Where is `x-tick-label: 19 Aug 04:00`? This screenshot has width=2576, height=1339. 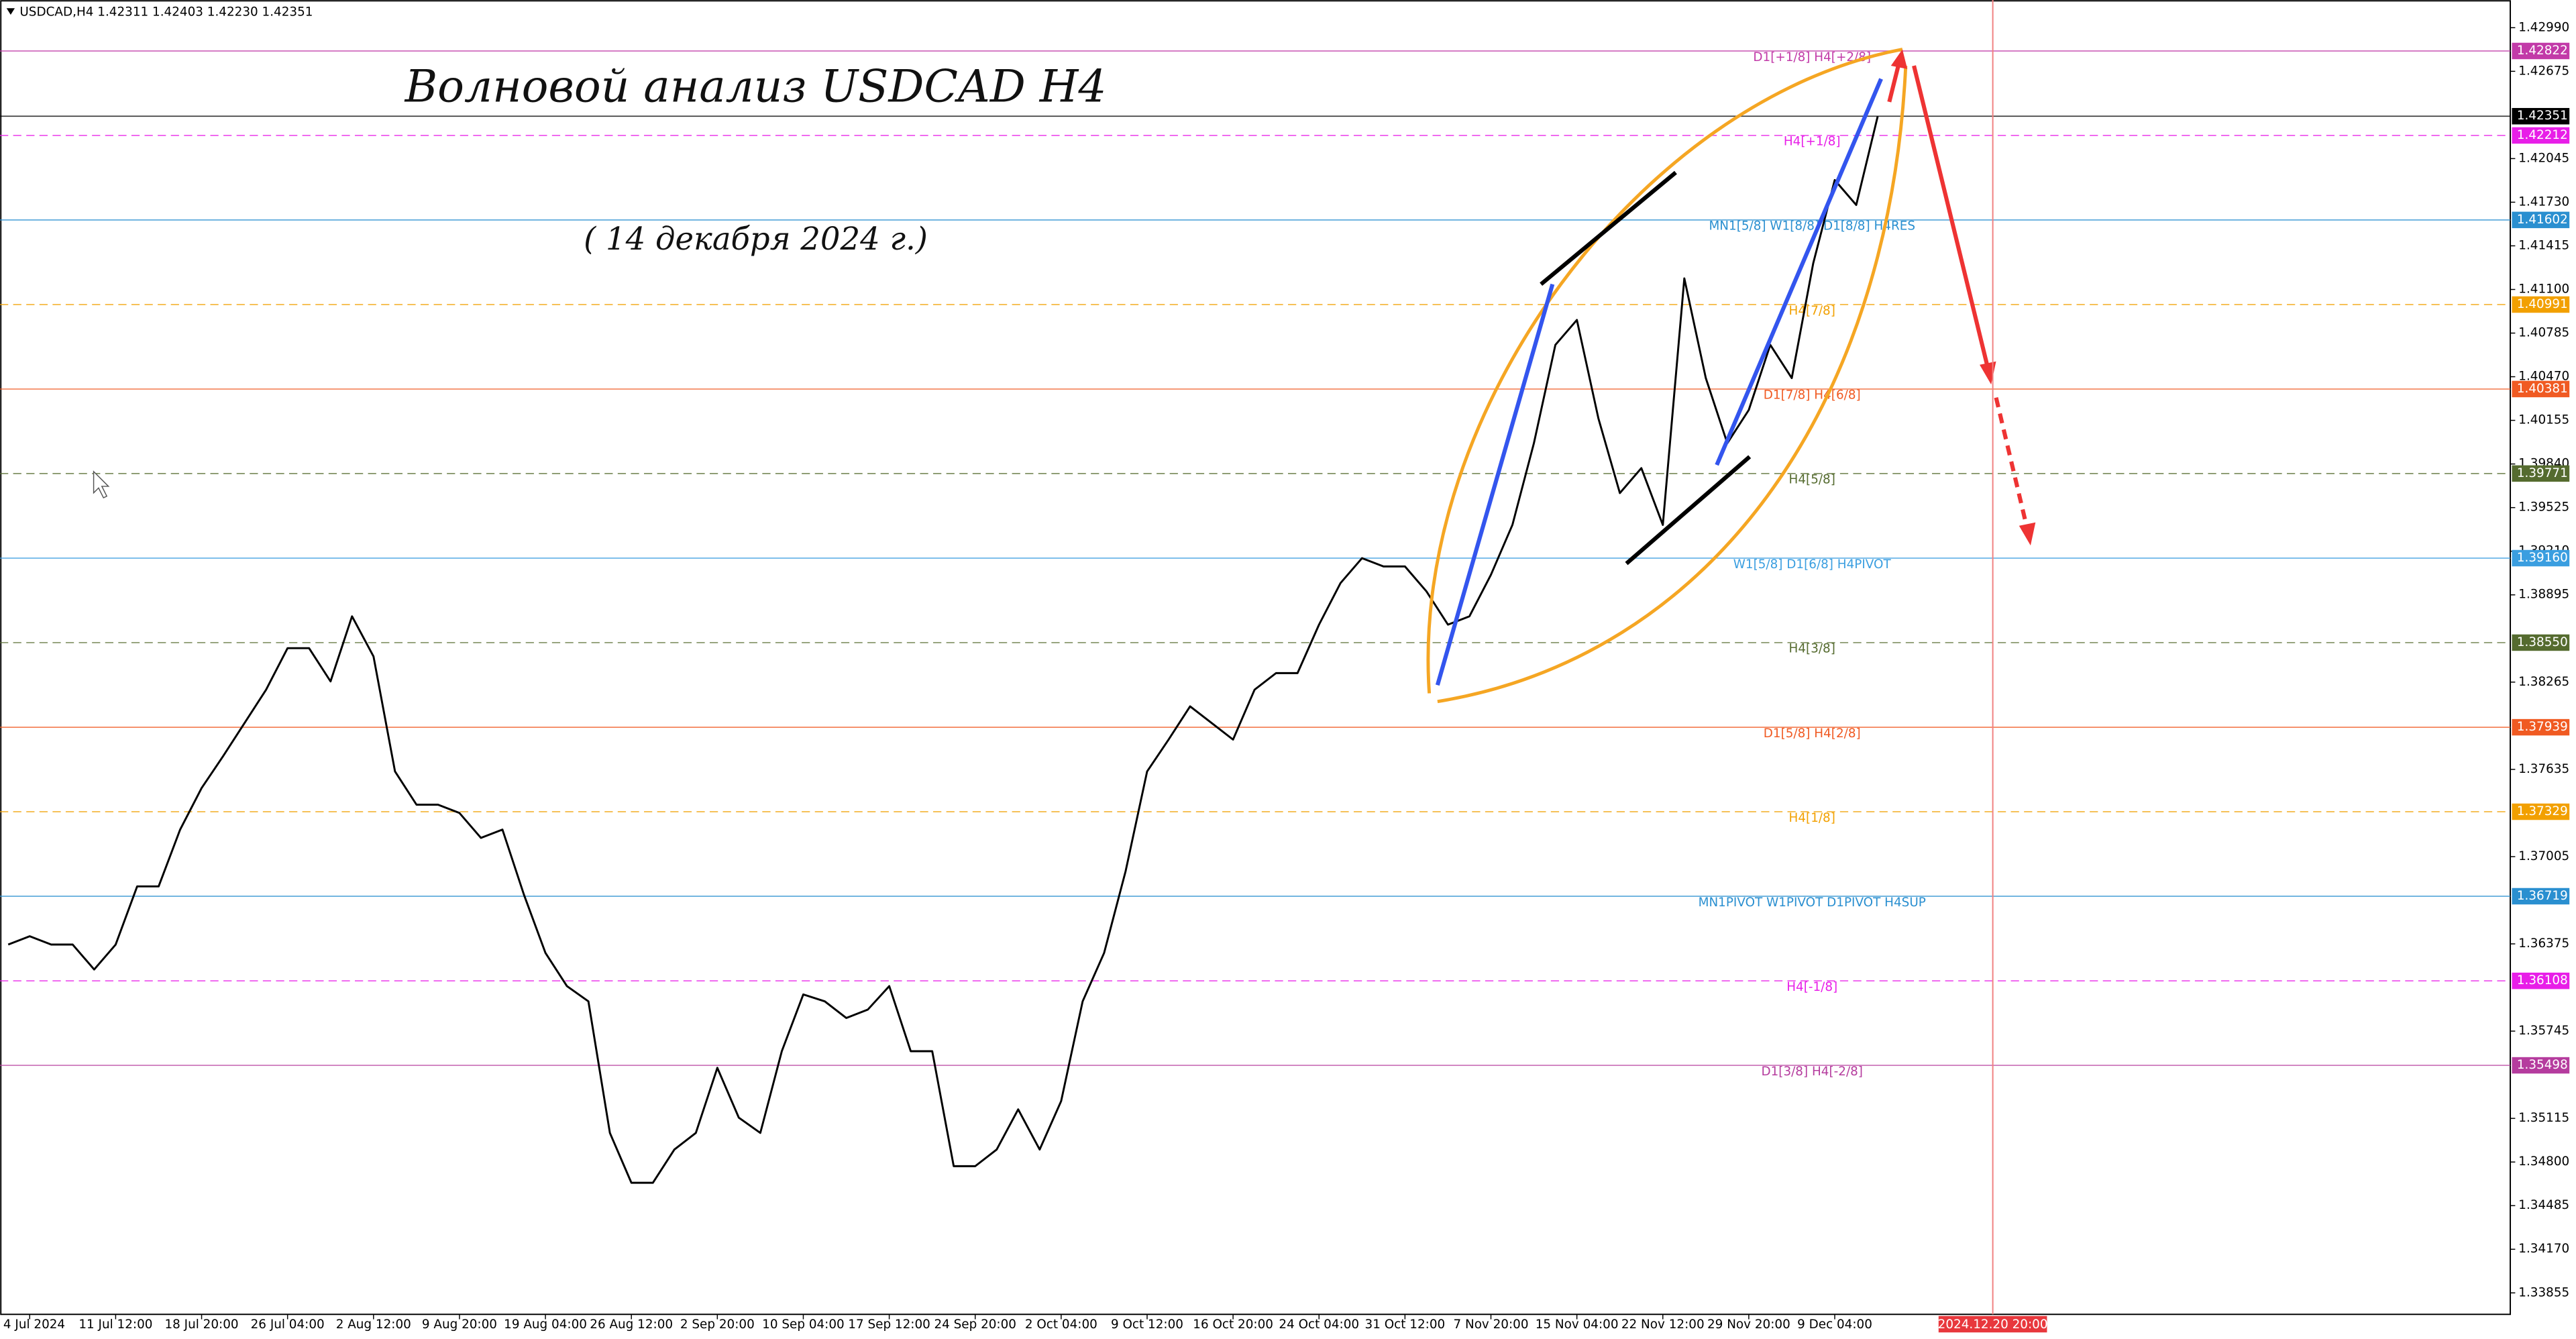
x-tick-label: 19 Aug 04:00 is located at coordinates (545, 1325).